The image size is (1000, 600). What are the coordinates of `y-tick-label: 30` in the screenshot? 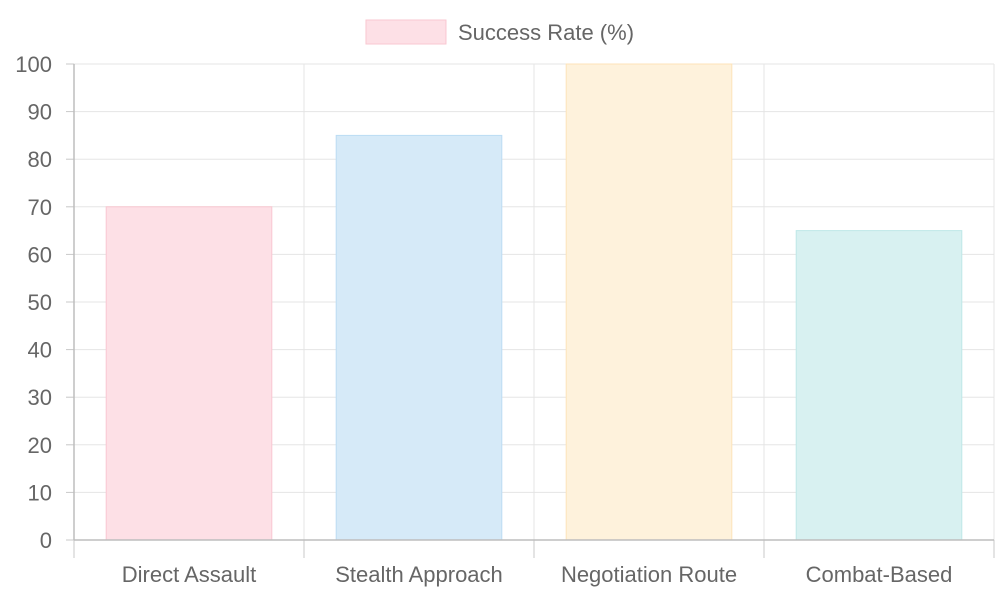 It's located at (40, 397).